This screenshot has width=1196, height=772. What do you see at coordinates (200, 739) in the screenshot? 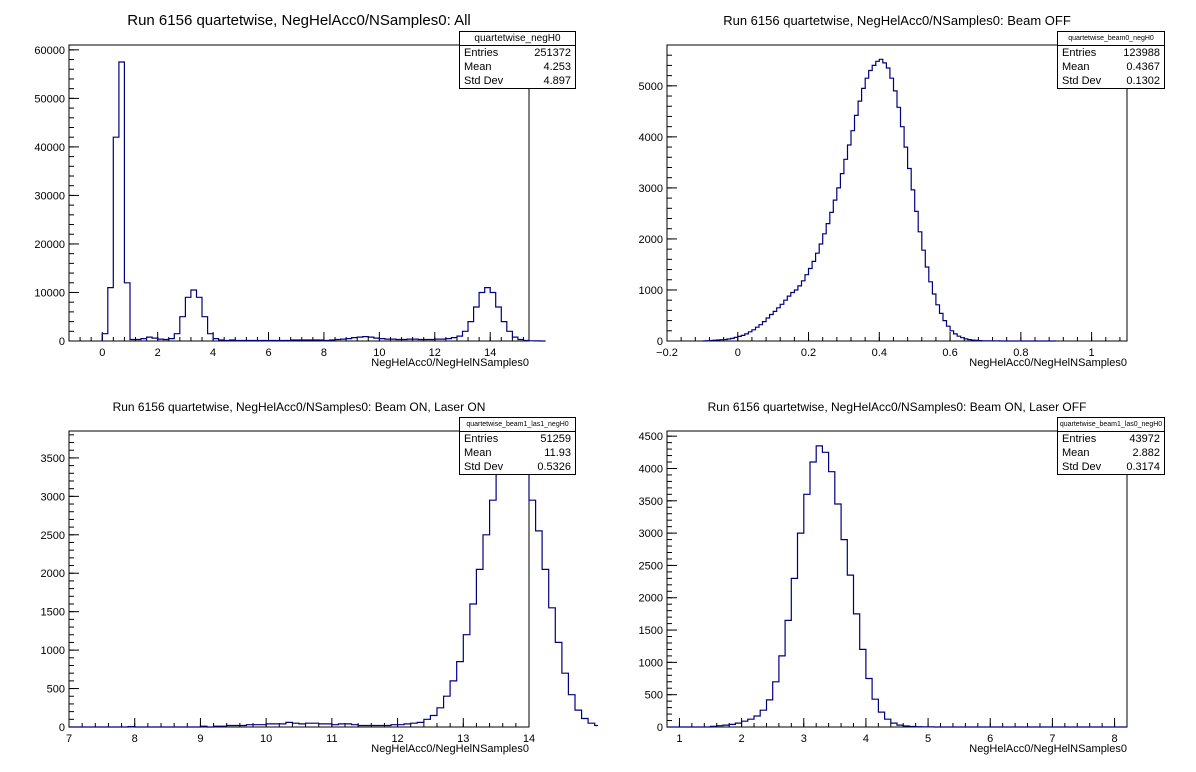
I see `x-tick-label: 9` at bounding box center [200, 739].